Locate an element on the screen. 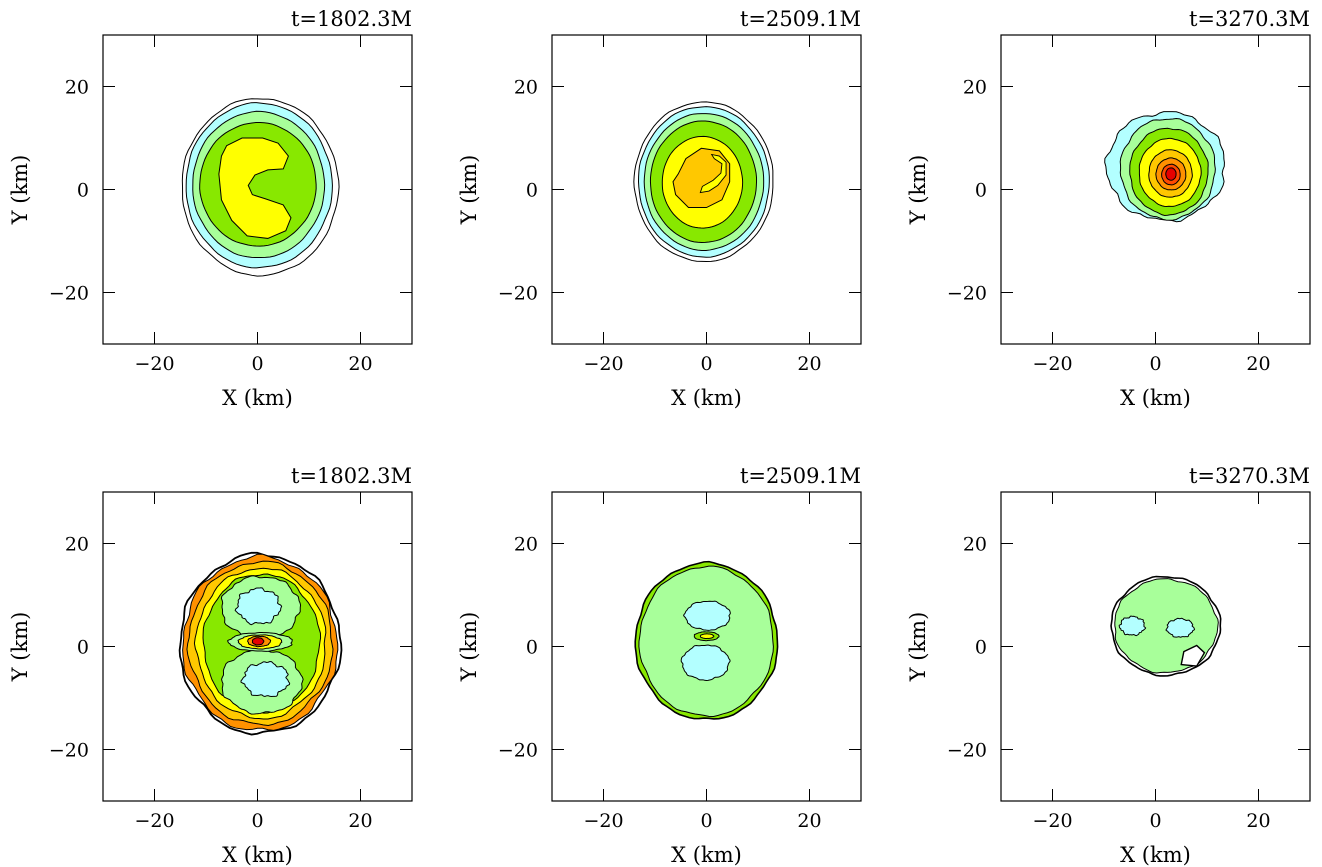 This screenshot has height=867, width=1322. panel-1-0: −20 0 20 −20 0 20 X (km) Y (km) t=1802.3M is located at coordinates (210, 665).